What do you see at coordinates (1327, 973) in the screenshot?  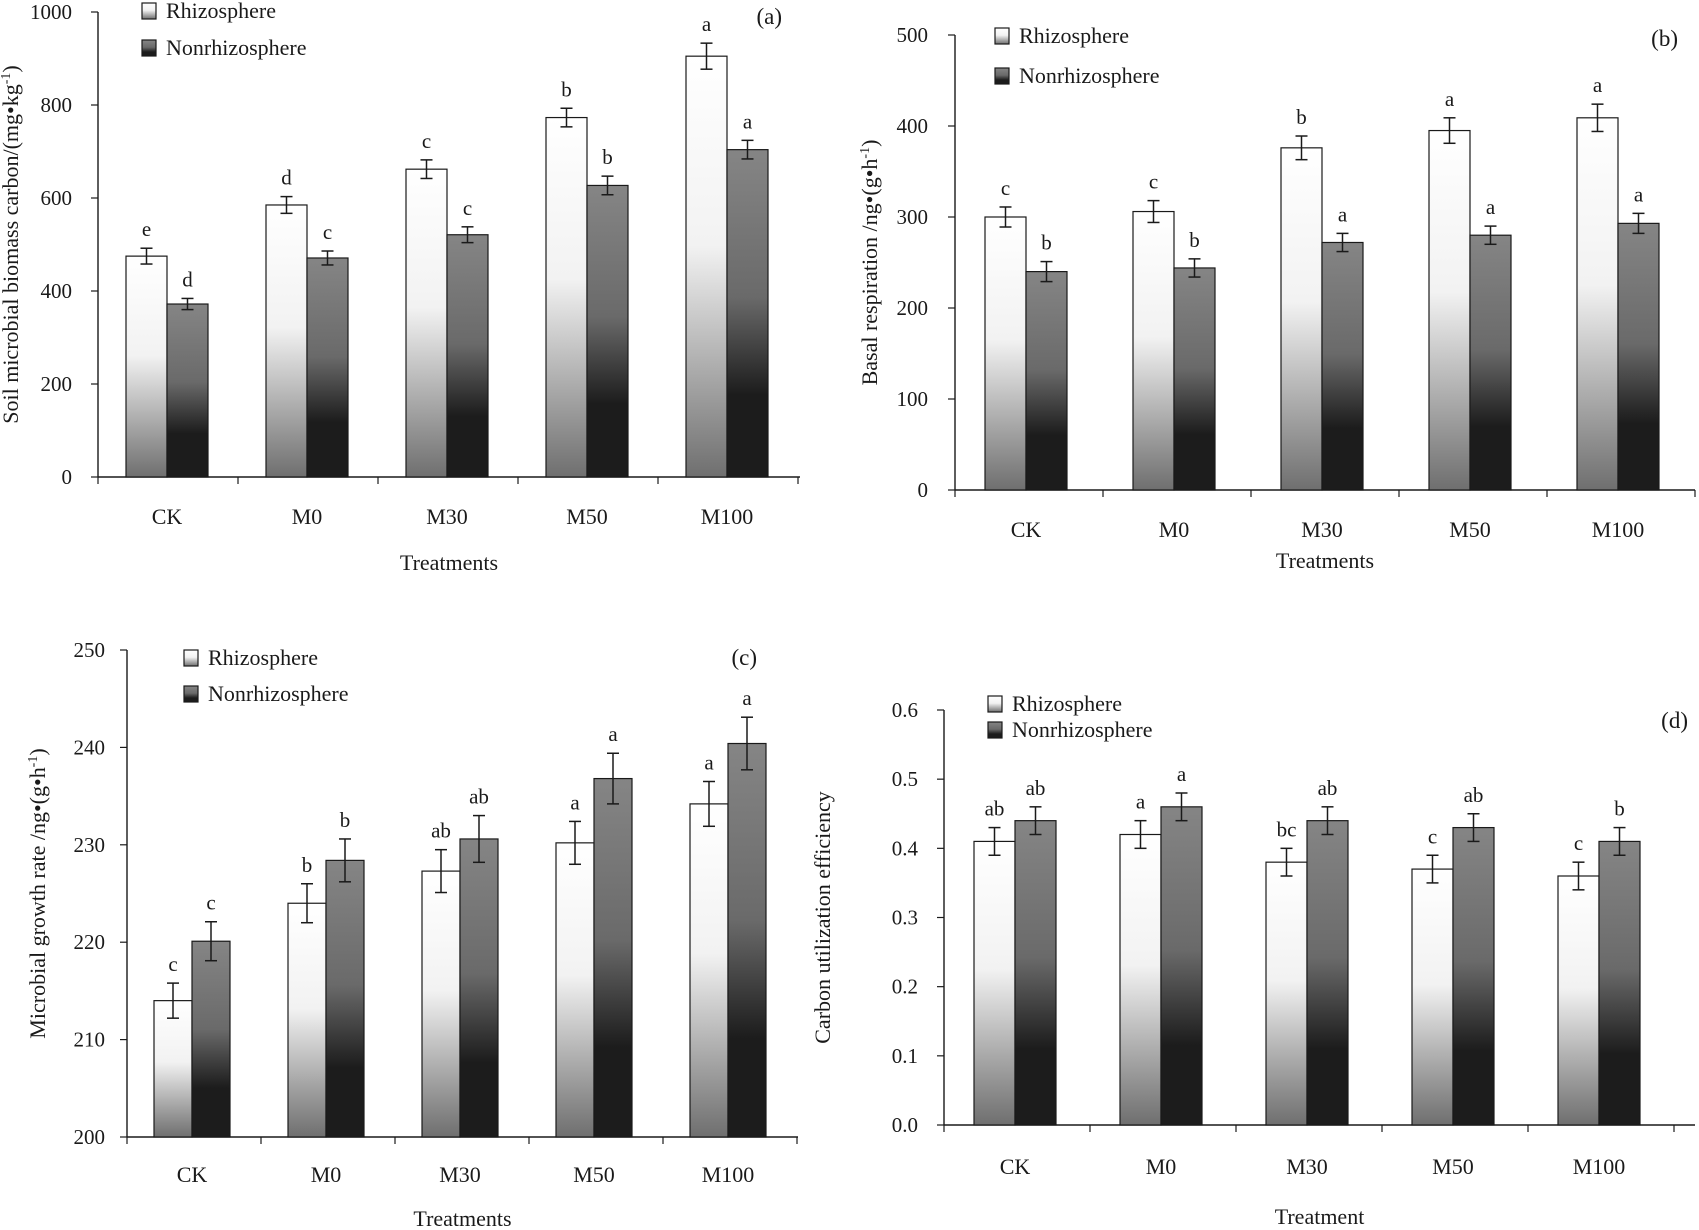 I see `panel-d-bar-nonrhizosphere-m30` at bounding box center [1327, 973].